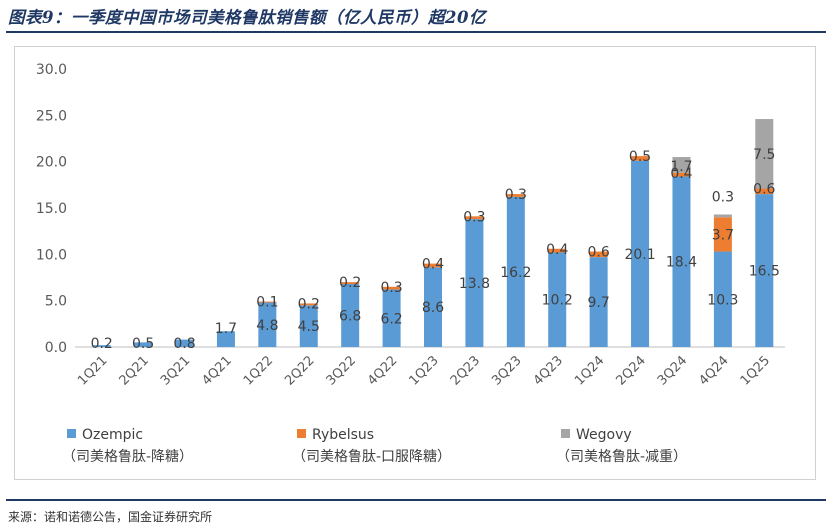 Image resolution: width=831 pixels, height=529 pixels. Describe the element at coordinates (630, 370) in the screenshot. I see `x-tick-label: 2Q24` at that location.